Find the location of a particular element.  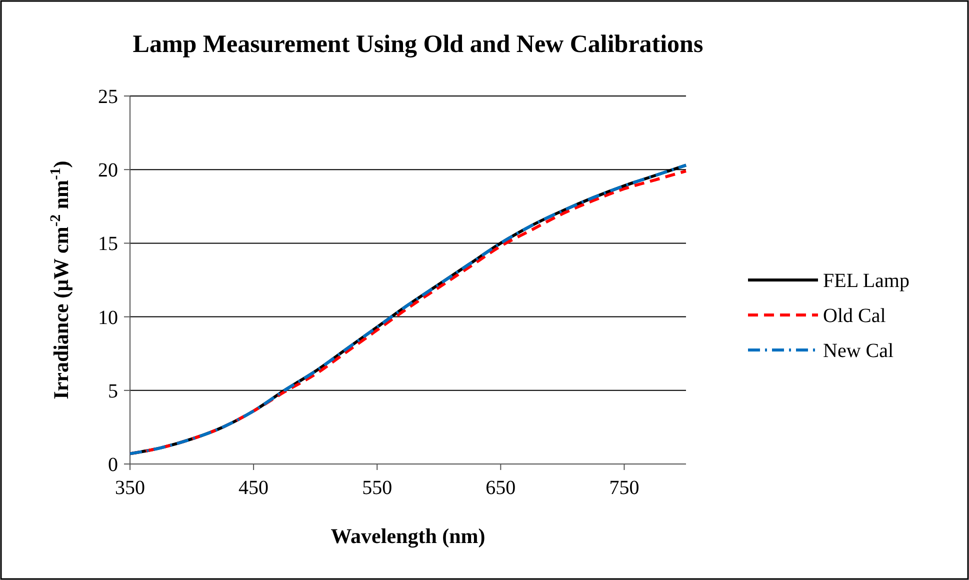

y-tick-label: 20 is located at coordinates (108, 171).